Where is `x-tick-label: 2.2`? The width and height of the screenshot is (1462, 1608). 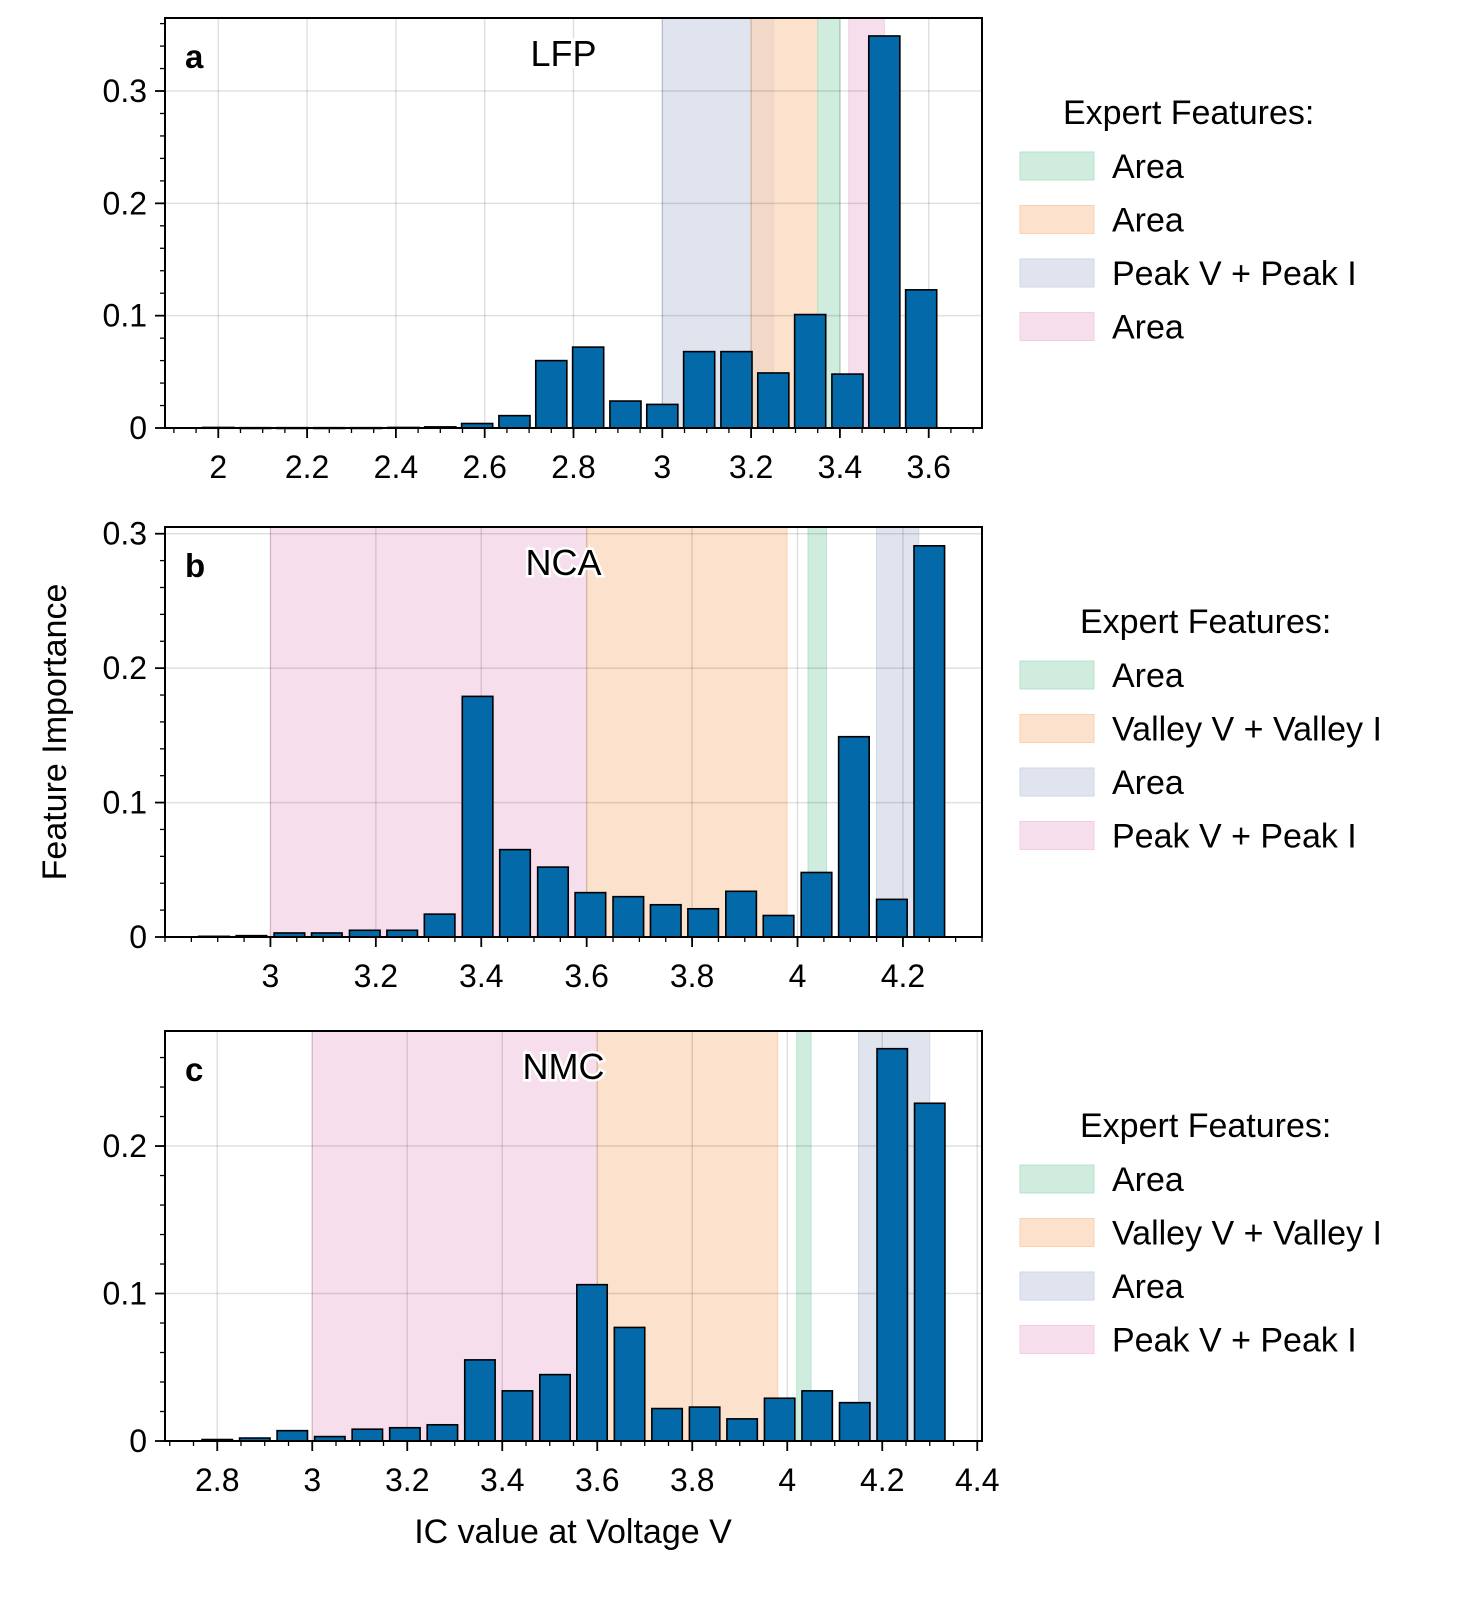 x-tick-label: 2.2 is located at coordinates (307, 467).